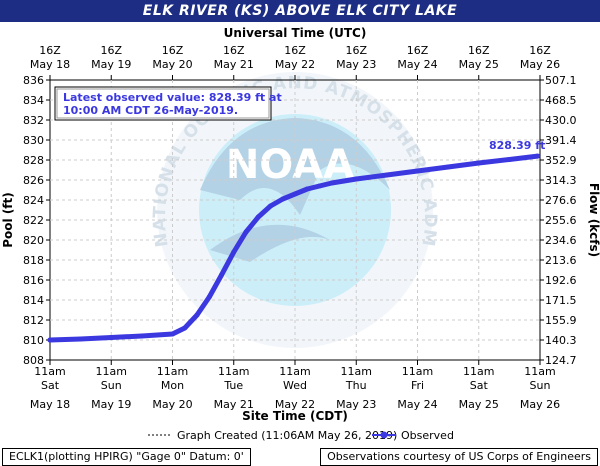 The image size is (600, 466). Describe the element at coordinates (356, 64) in the screenshot. I see `x-tick-label-top-date: May 23` at that location.